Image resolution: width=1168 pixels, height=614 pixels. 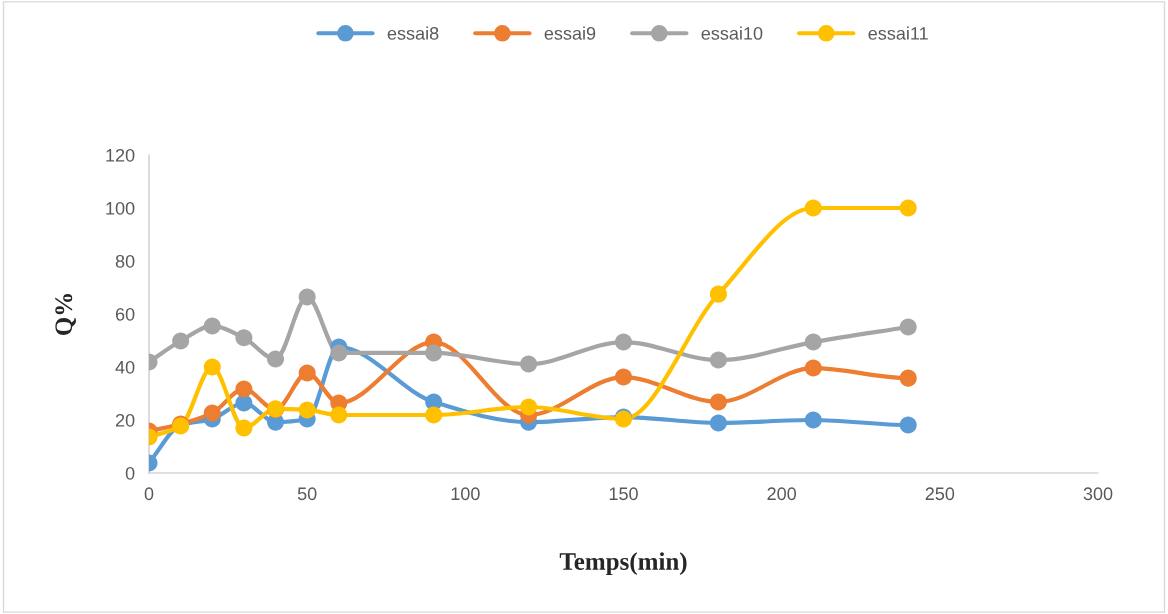 What do you see at coordinates (465, 494) in the screenshot?
I see `x-tick-label: 100` at bounding box center [465, 494].